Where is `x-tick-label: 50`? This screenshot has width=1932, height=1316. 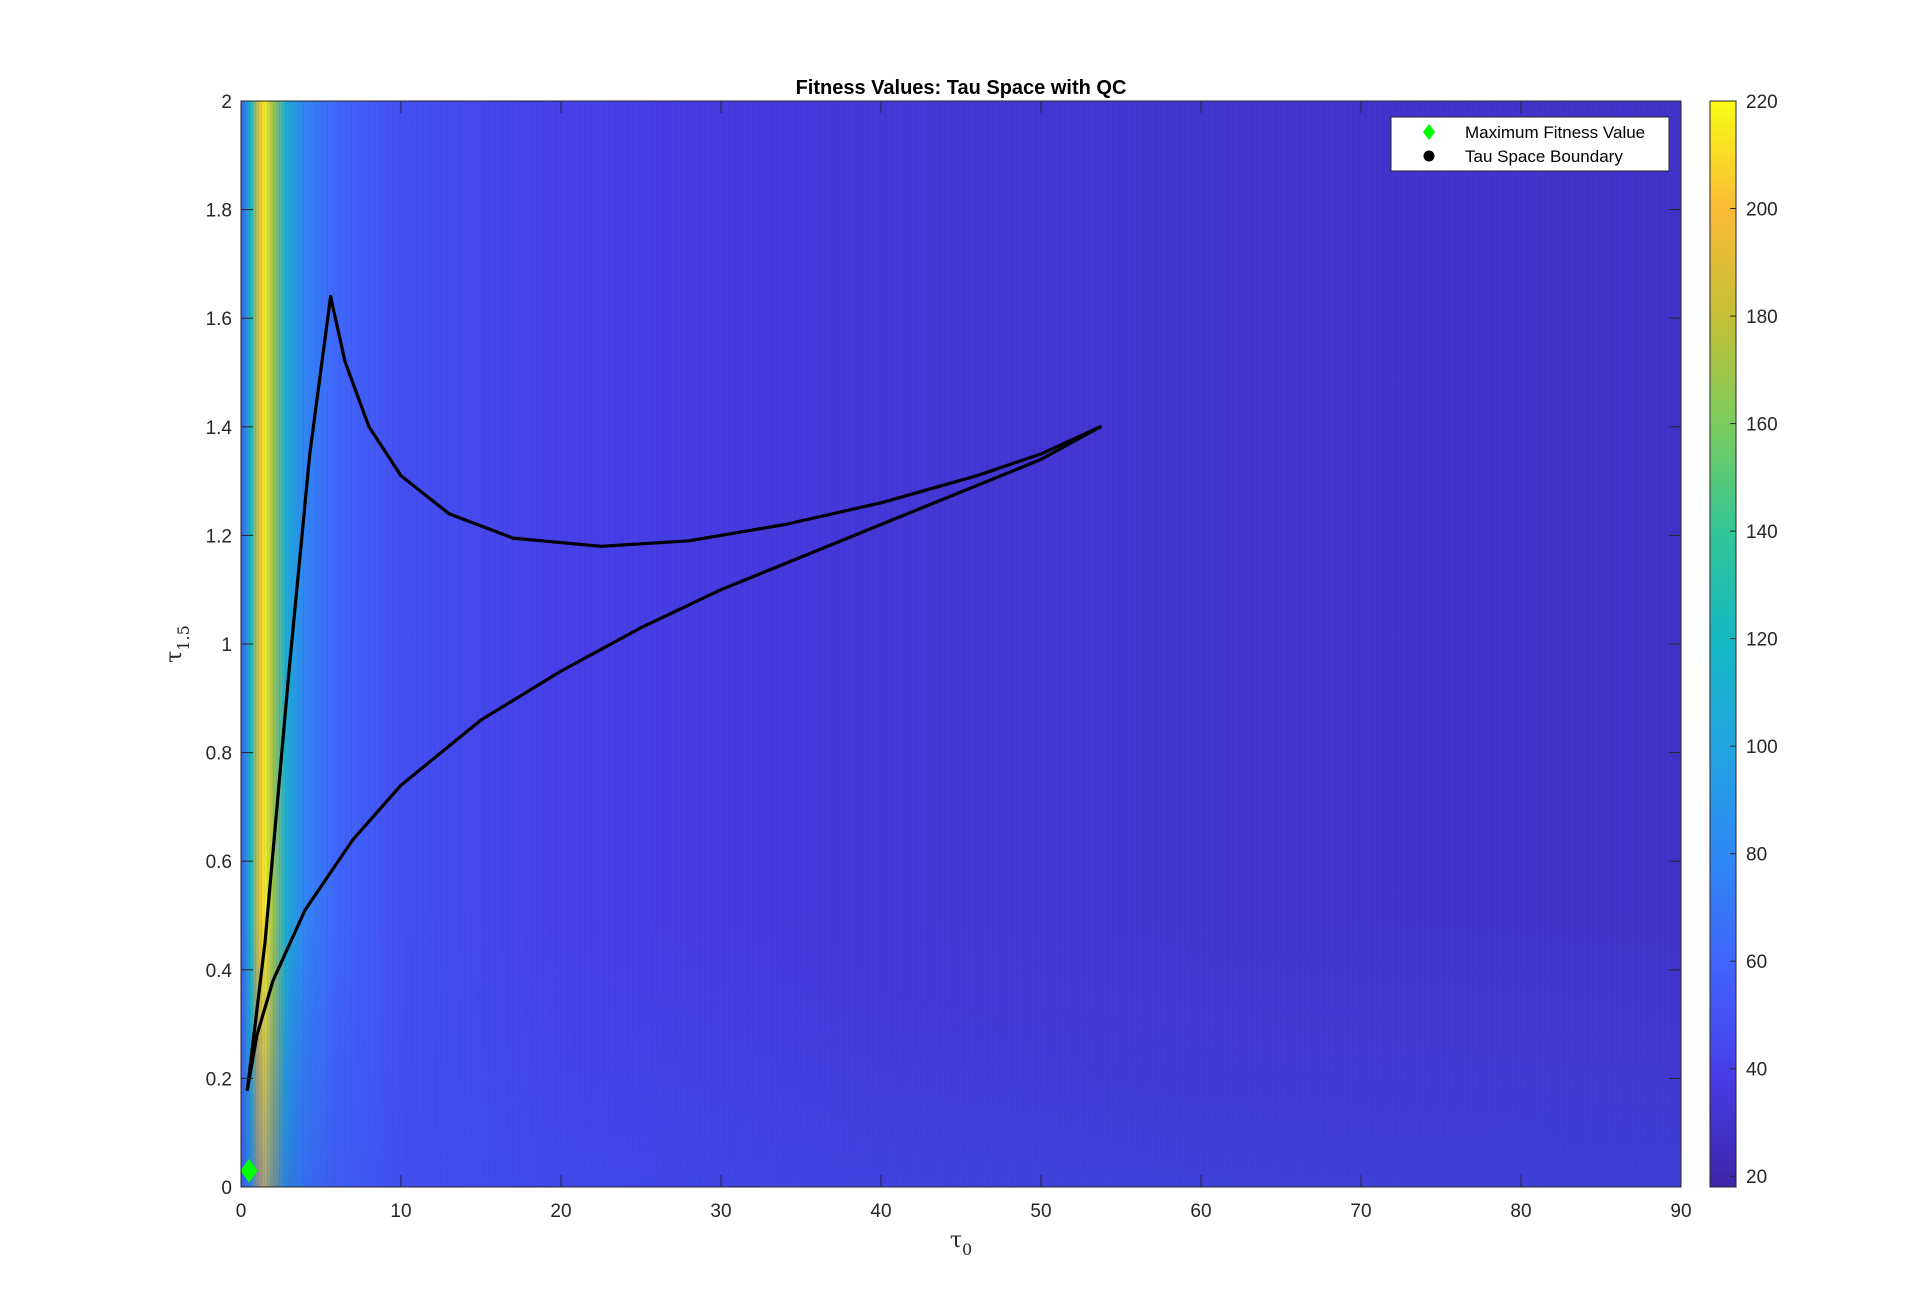
x-tick-label: 50 is located at coordinates (1040, 1211).